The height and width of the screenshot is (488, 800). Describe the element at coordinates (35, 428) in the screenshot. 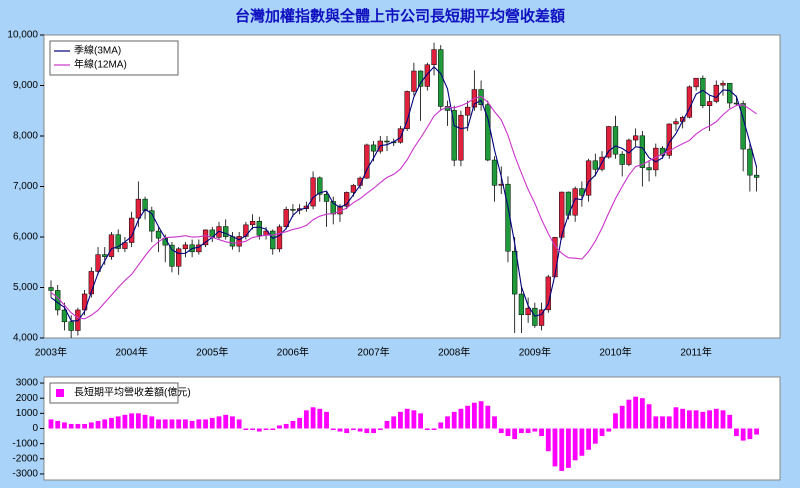

I see `y-tick-label: 0` at that location.